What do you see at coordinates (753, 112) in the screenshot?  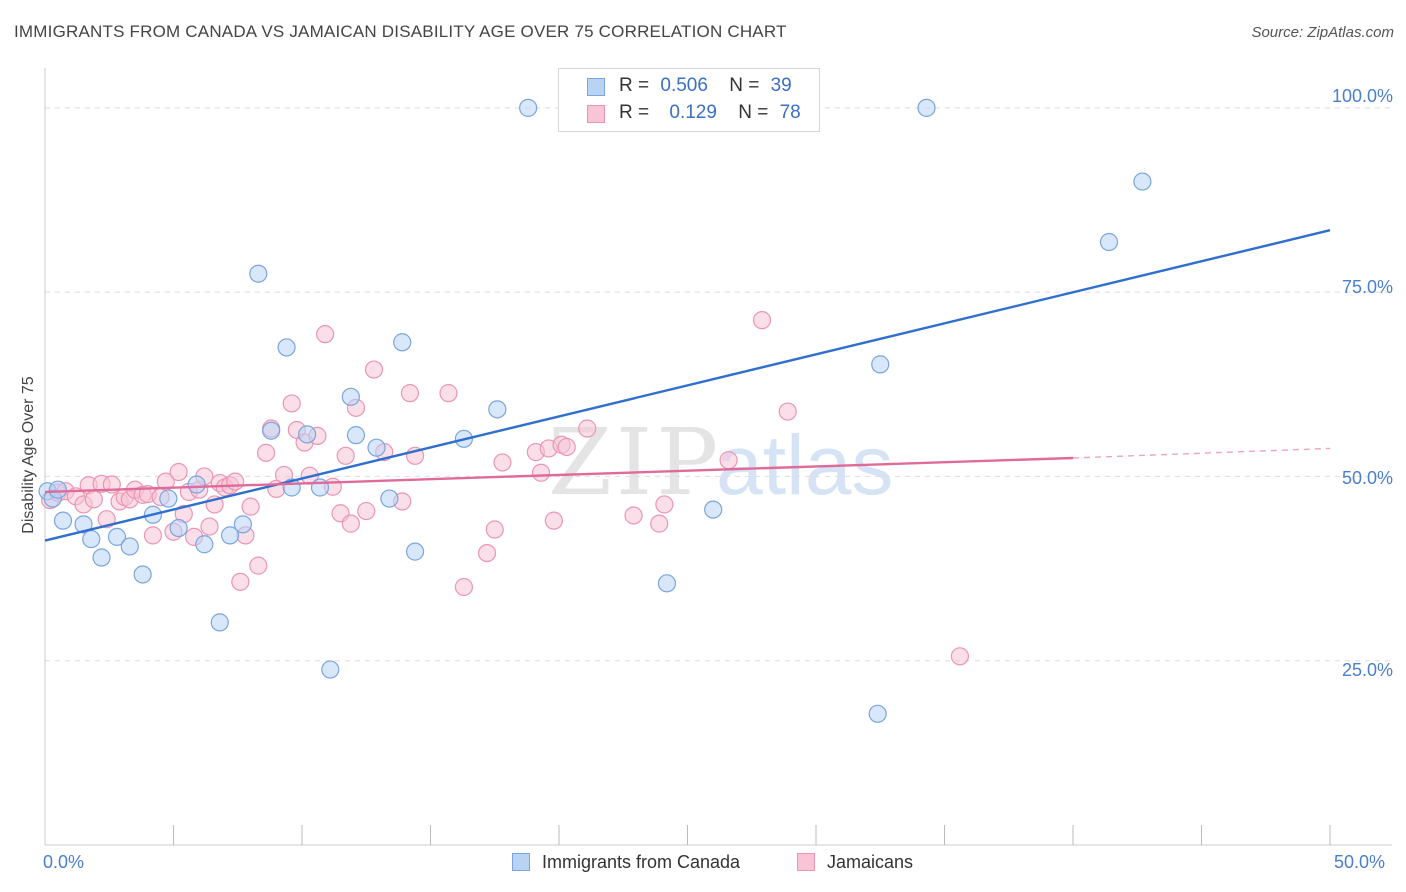 I see `jamaica-n-label: N =` at bounding box center [753, 112].